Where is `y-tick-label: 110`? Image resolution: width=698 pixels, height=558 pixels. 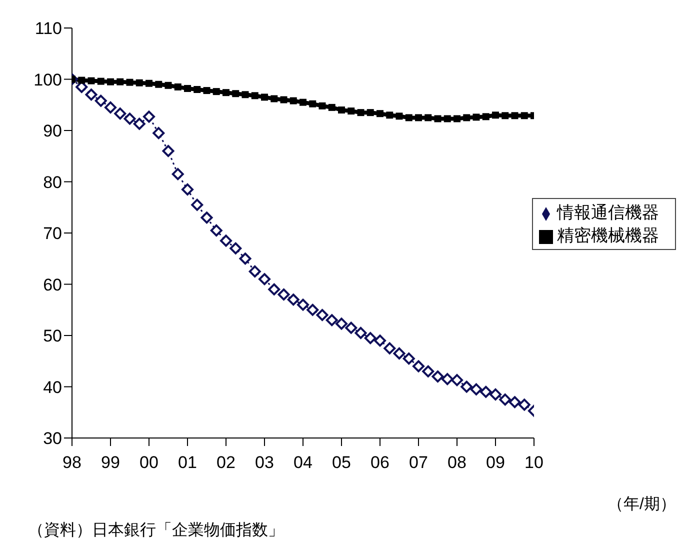 y-tick-label: 110 is located at coordinates (48, 28).